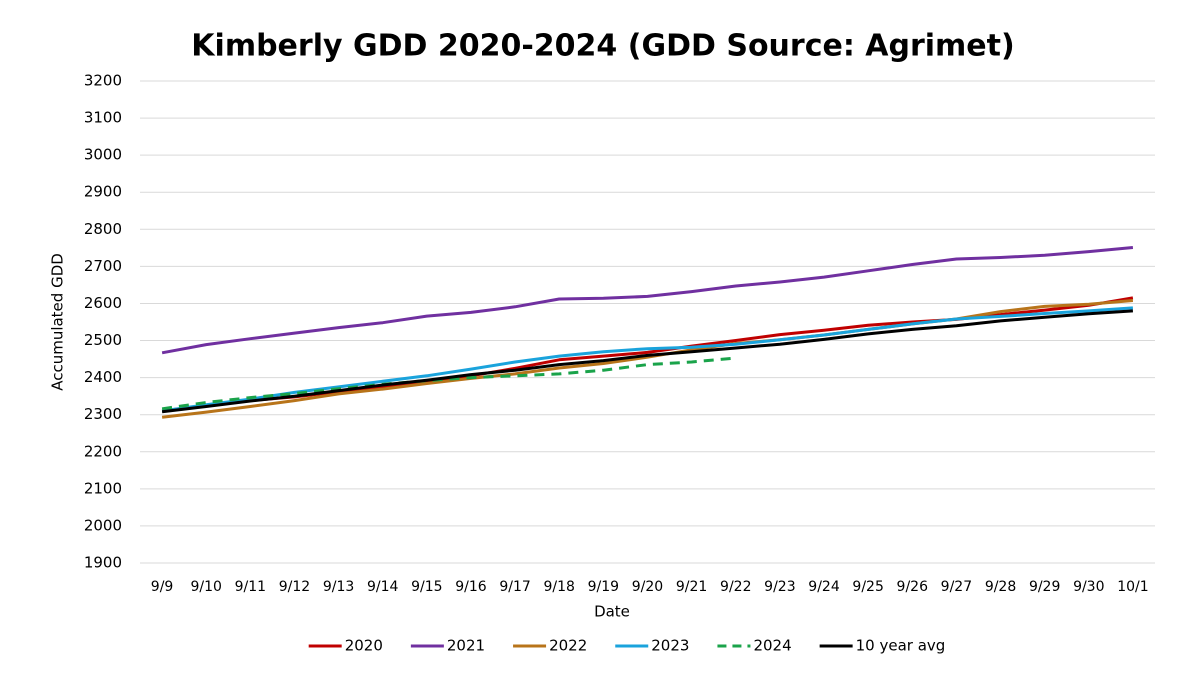 Image resolution: width=1200 pixels, height=675 pixels. Describe the element at coordinates (612, 612) in the screenshot. I see `x-axis-label: Date` at that location.